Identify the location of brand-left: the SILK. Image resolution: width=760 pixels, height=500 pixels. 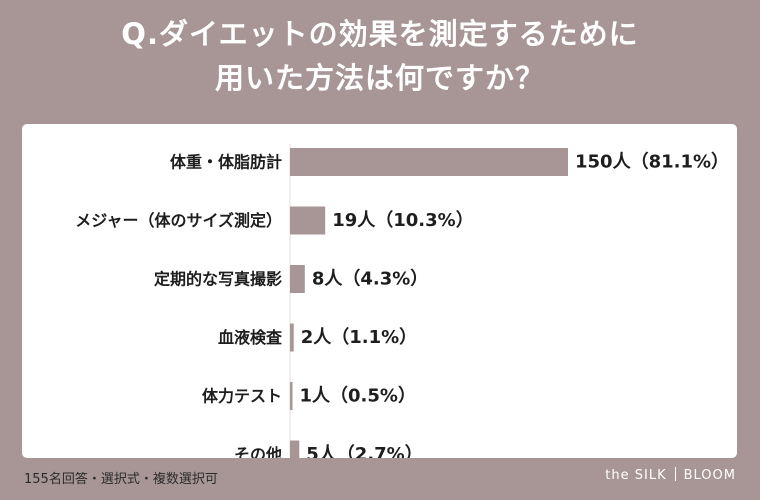
(636, 475).